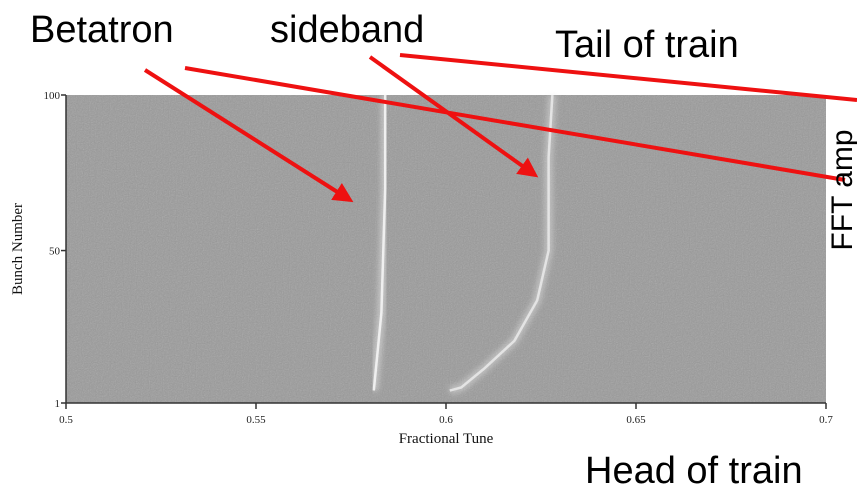 This screenshot has height=493, width=857. I want to click on annotation: FFT amp, so click(841, 189).